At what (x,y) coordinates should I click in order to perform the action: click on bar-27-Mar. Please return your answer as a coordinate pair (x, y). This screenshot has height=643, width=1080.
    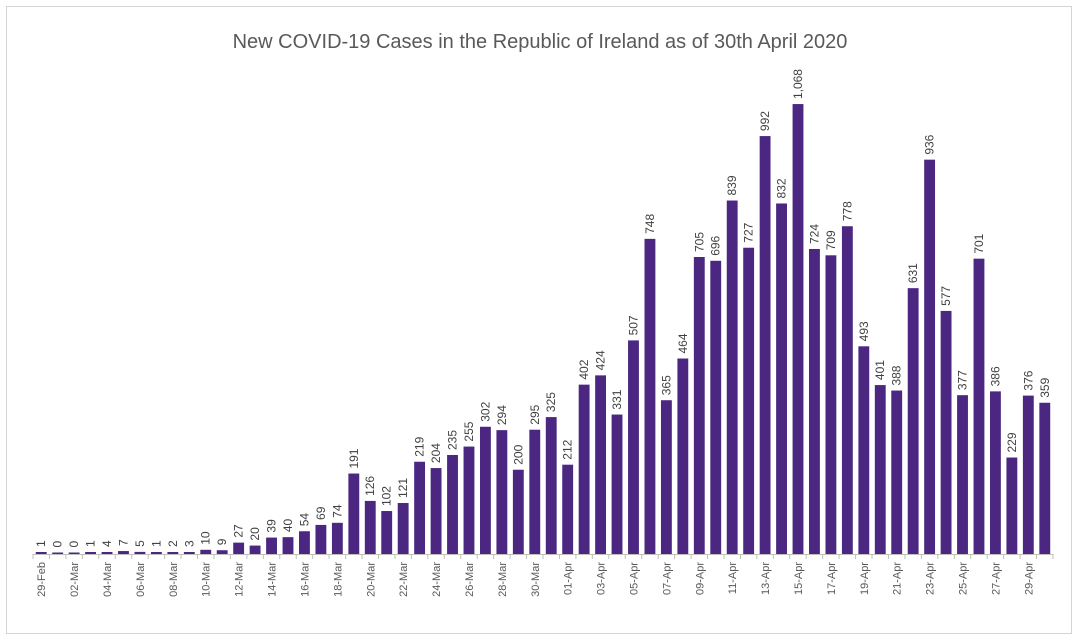
    Looking at the image, I should click on (485, 490).